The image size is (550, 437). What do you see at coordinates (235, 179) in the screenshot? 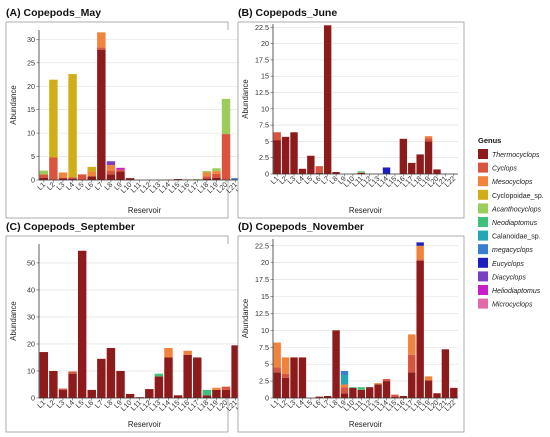
I see `bar-segment-L21-megacyclops` at bounding box center [235, 179].